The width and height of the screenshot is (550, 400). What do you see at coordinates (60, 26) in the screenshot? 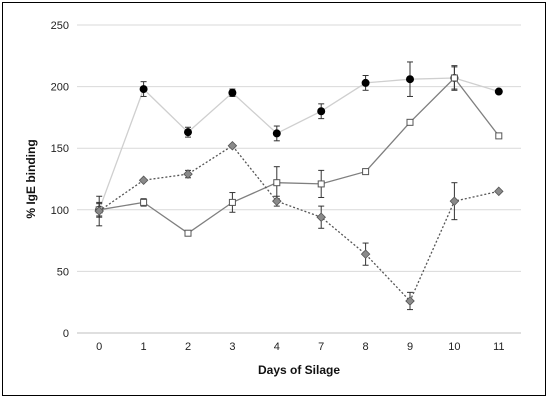
I see `y-tick-label-250: 250` at bounding box center [60, 26].